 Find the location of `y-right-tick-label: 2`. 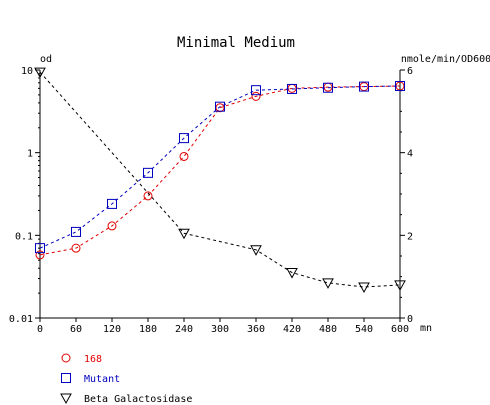

y-right-tick-label: 2 is located at coordinates (410, 236).